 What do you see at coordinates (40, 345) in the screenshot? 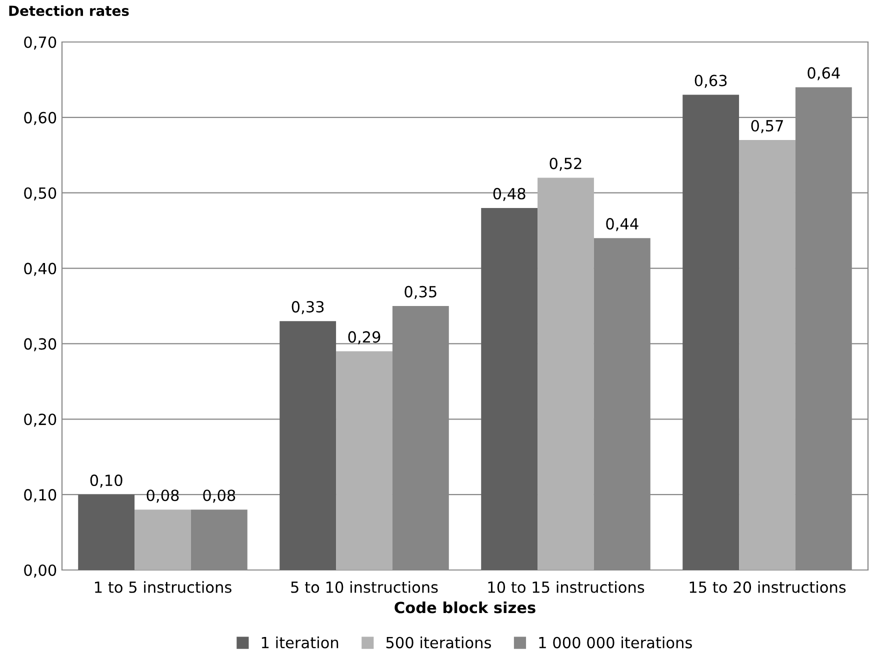
I see `y-tick-label: 0,30` at bounding box center [40, 345].